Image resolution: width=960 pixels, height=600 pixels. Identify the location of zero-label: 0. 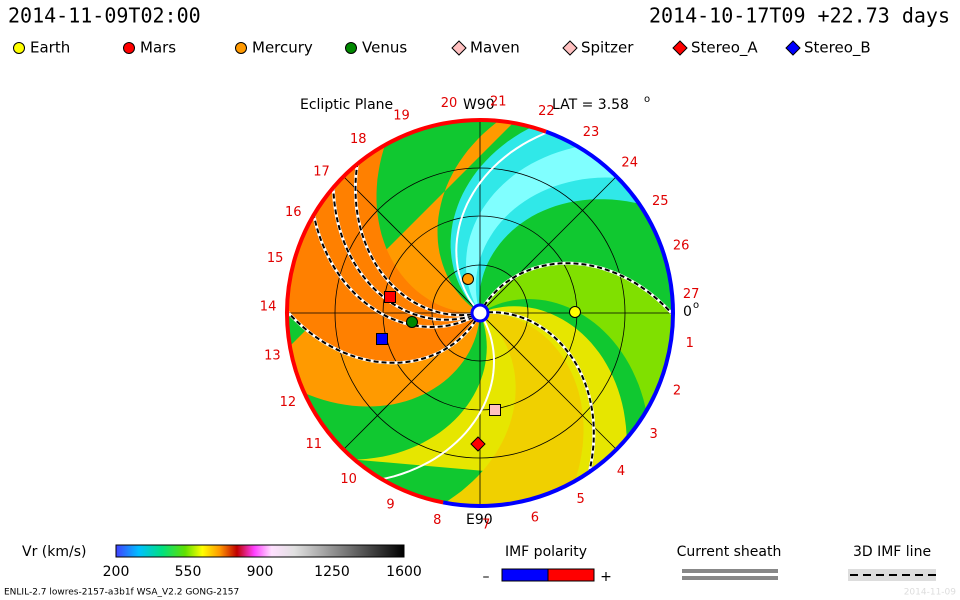
(687, 312).